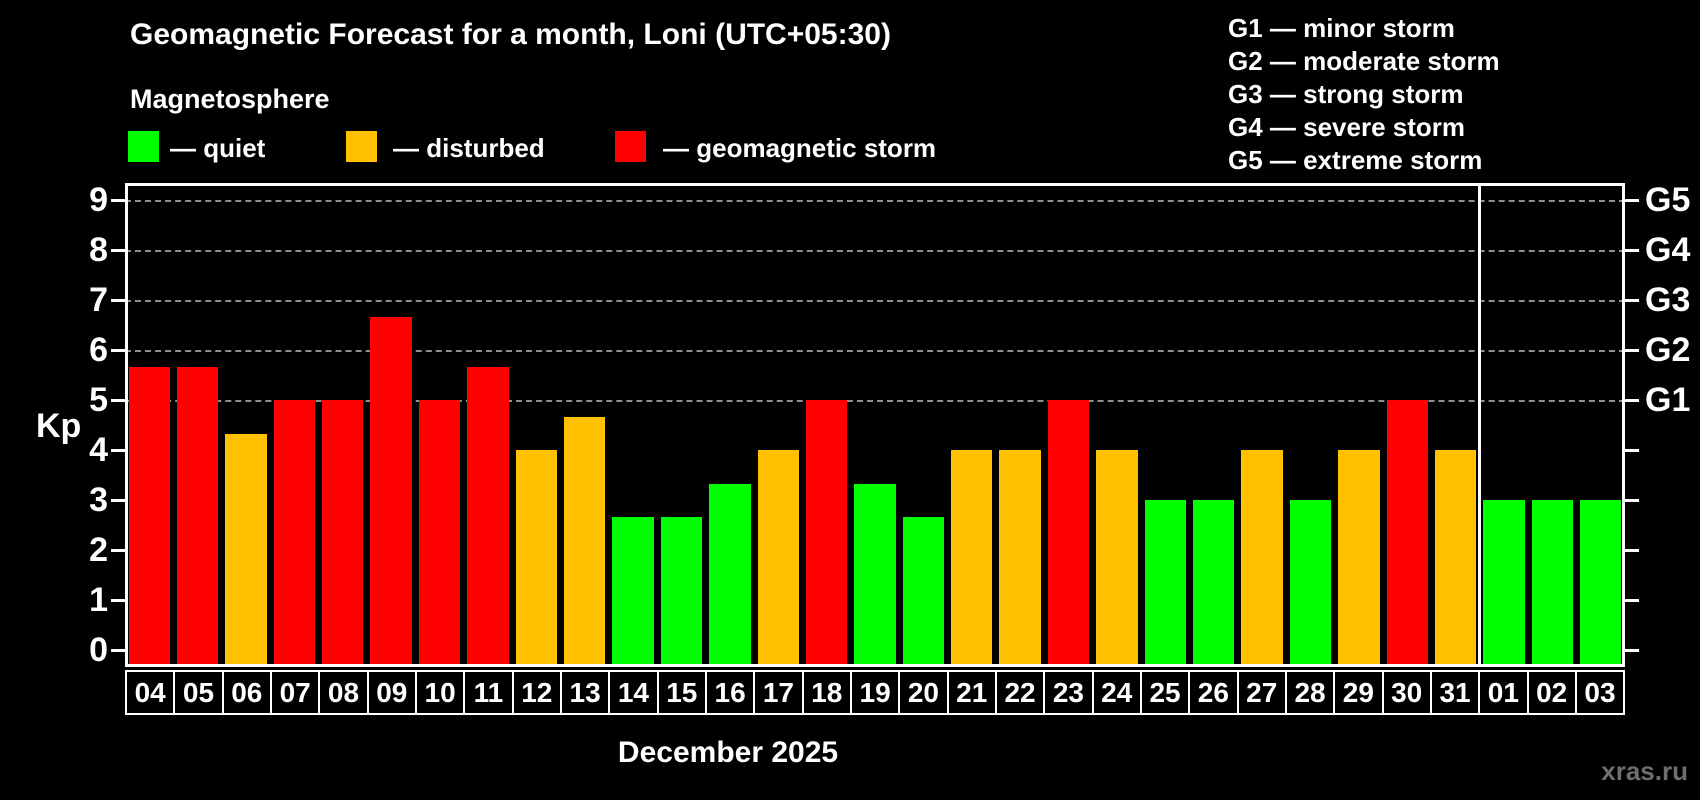 This screenshot has height=800, width=1700. Describe the element at coordinates (875, 665) in the screenshot. I see `plot-border-bottom` at that location.